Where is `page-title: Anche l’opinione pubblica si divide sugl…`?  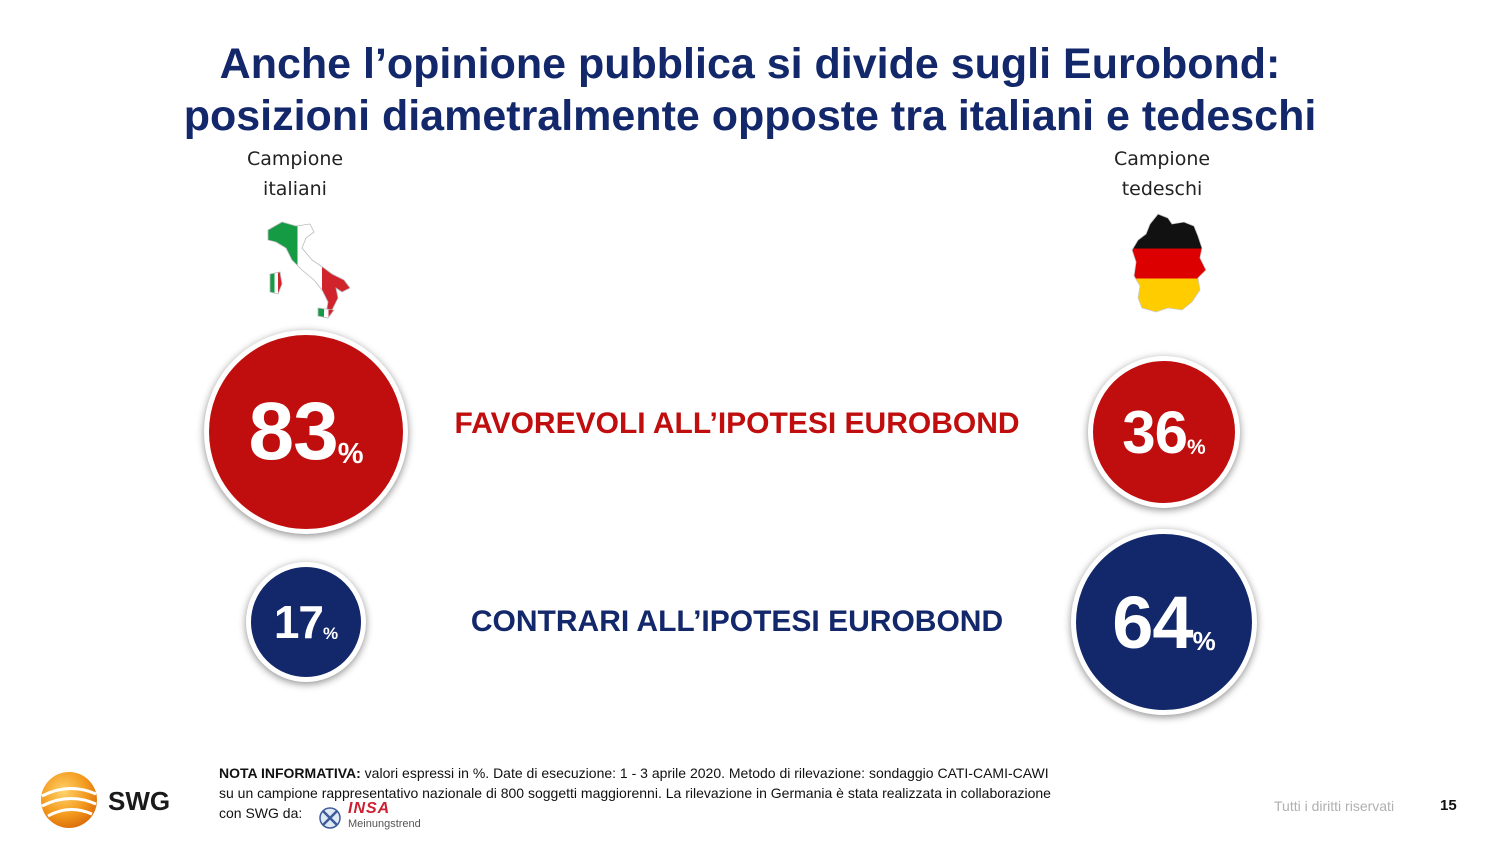 page-title: Anche l’opinione pubblica si divide sugl… is located at coordinates (750, 90).